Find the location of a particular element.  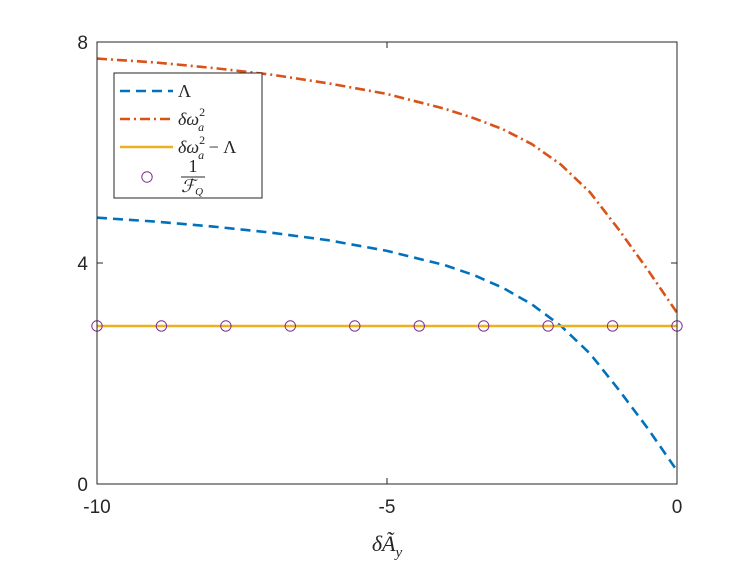

legend-label-lambda: Λ is located at coordinates (184, 91).